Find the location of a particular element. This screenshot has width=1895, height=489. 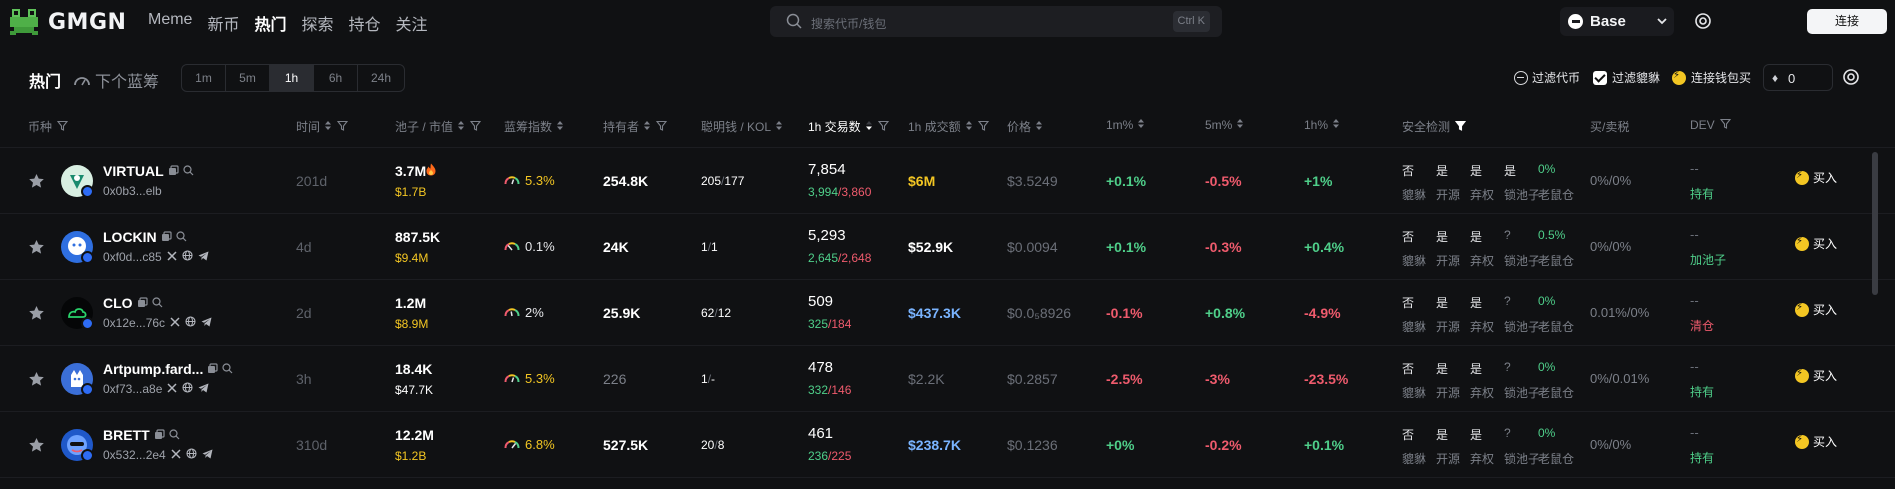

col-smart-kol: 聪明钱 / KOL is located at coordinates (742, 126).